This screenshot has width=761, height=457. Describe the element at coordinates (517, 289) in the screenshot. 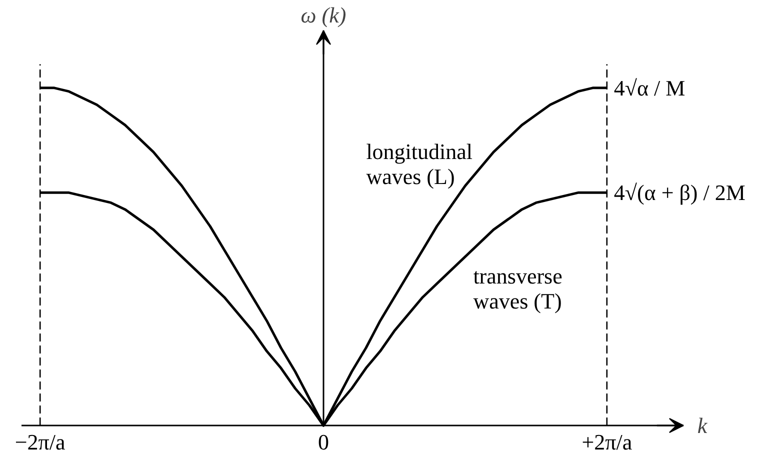

I see `series-label: transverse waves (T)` at that location.